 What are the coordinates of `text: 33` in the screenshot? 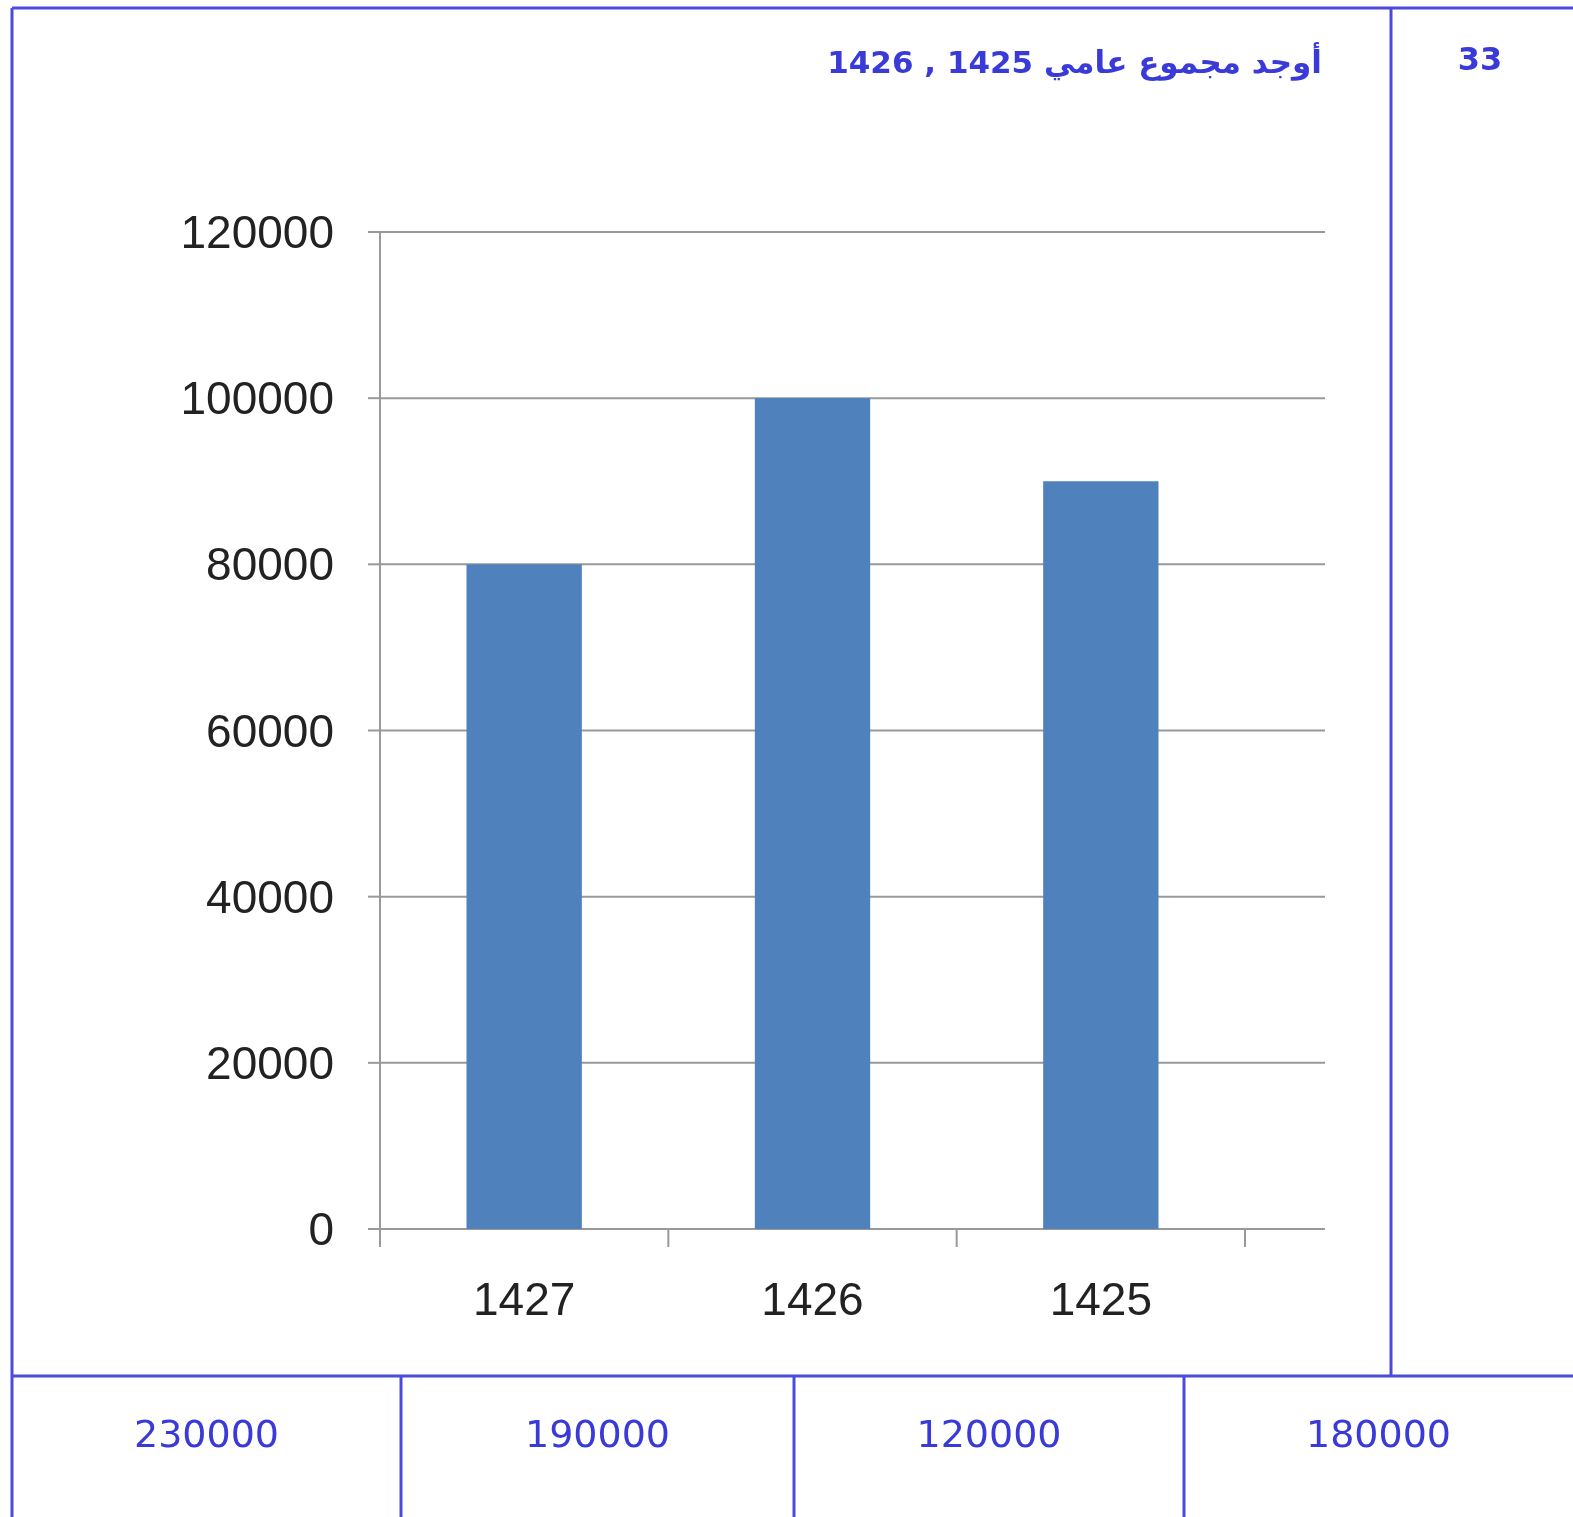 It's located at (1480, 59).